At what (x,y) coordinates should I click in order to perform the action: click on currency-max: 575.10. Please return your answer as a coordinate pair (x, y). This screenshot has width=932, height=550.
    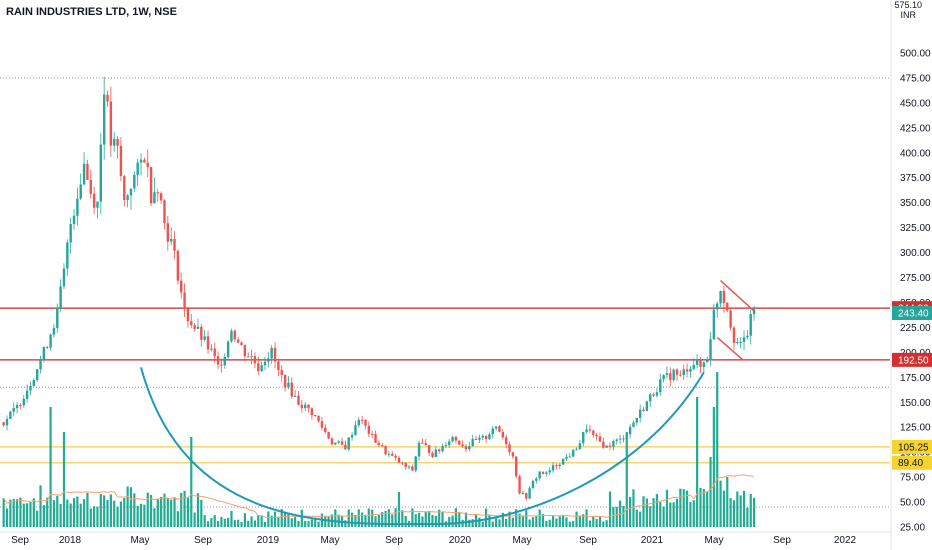
    Looking at the image, I should click on (908, 5).